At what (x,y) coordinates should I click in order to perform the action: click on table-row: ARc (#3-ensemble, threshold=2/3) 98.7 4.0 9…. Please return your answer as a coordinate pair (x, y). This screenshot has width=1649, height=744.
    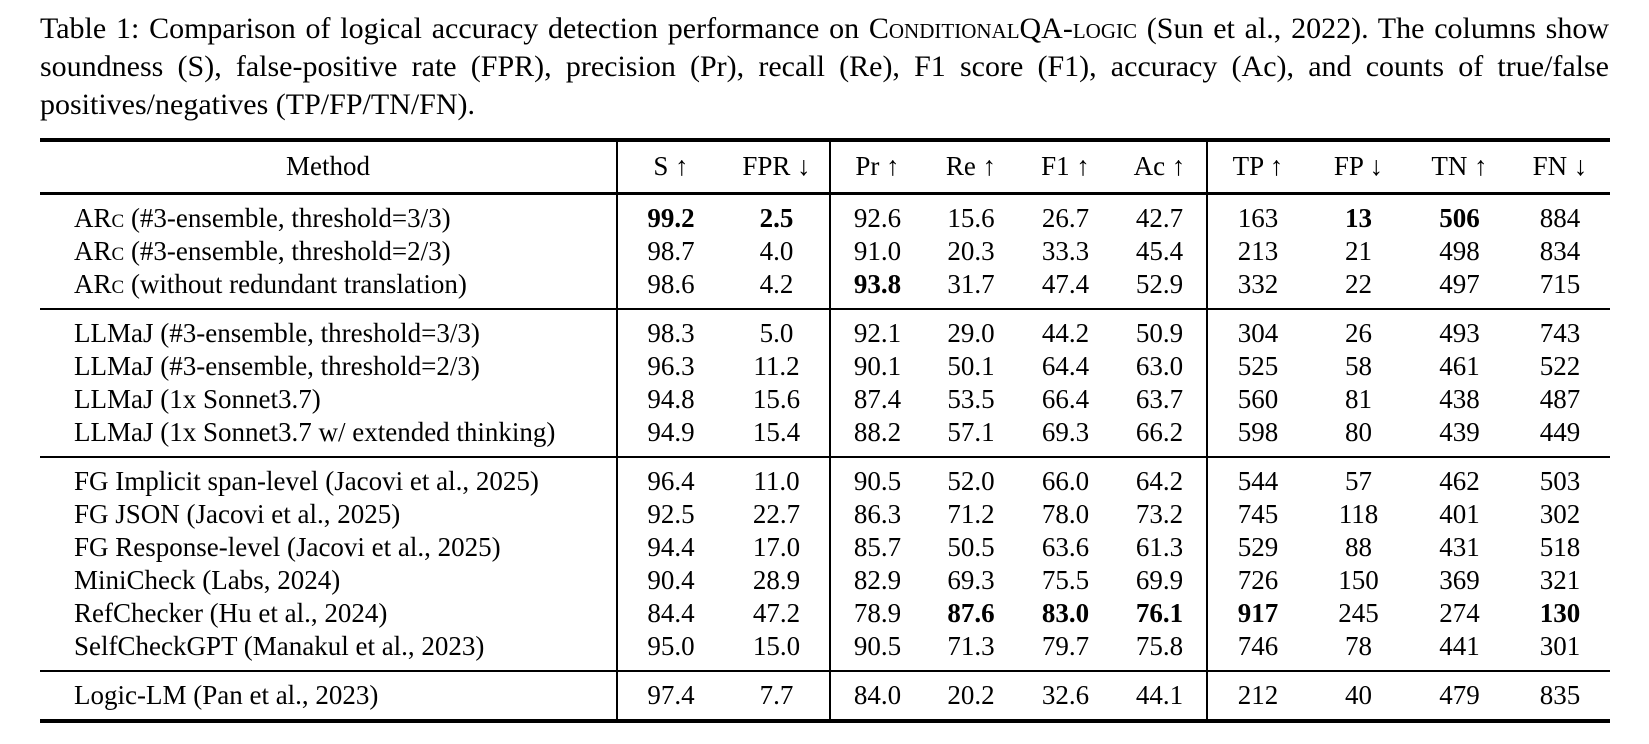
    Looking at the image, I should click on (825, 251).